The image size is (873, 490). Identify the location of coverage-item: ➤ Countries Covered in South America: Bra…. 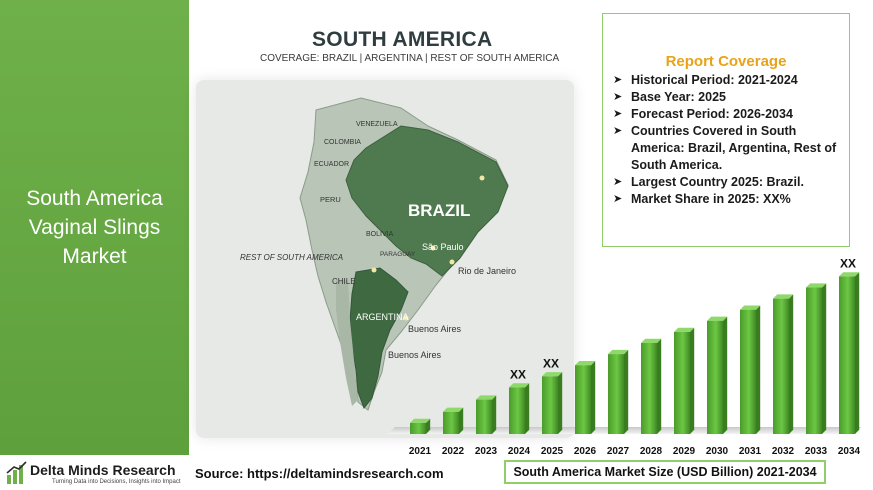
(725, 148).